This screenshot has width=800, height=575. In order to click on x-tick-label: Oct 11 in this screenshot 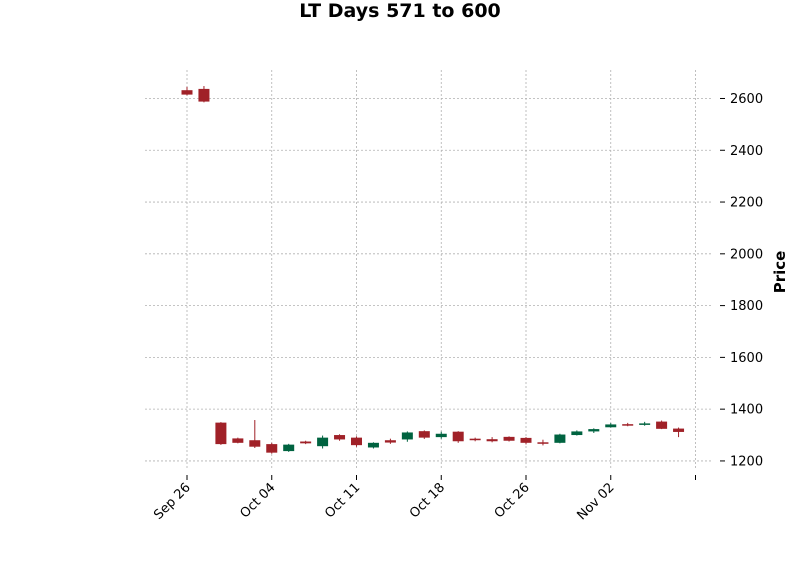, I will do `click(342, 500)`.